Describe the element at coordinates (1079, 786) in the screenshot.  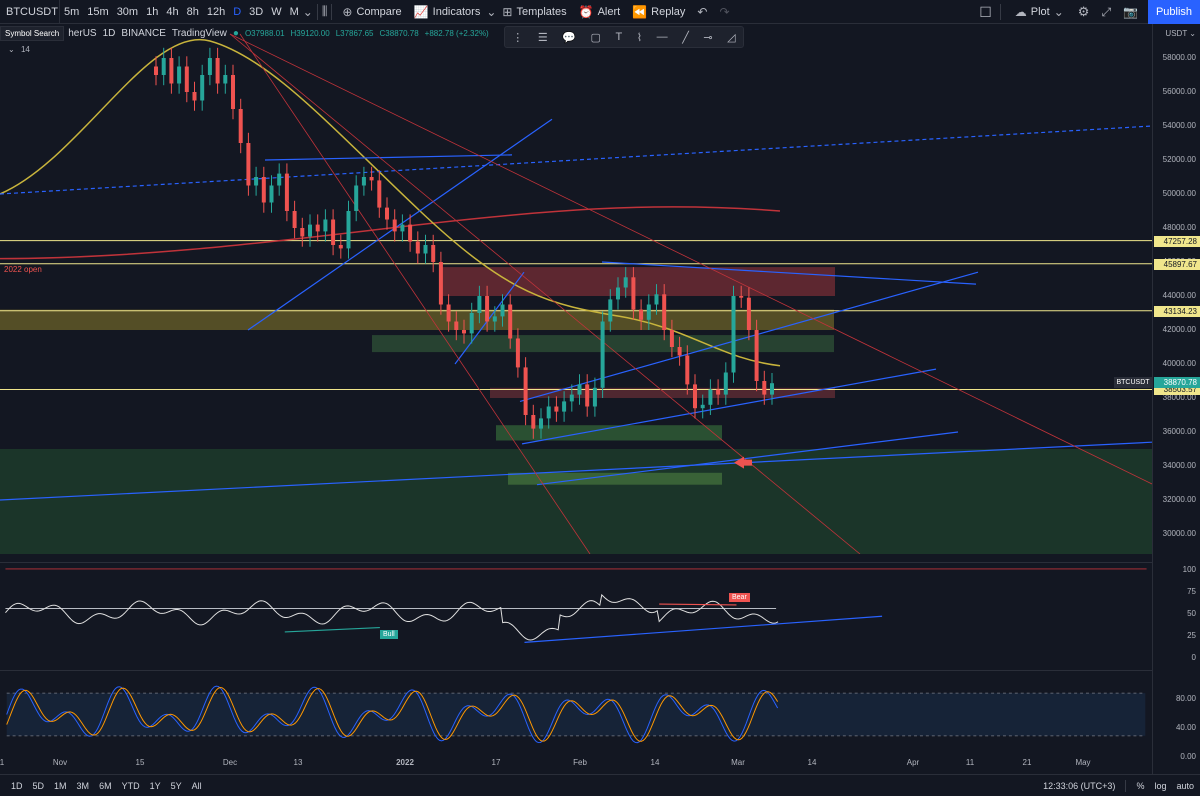
I see `clock: 12:33:06 (UTC+3)` at that location.